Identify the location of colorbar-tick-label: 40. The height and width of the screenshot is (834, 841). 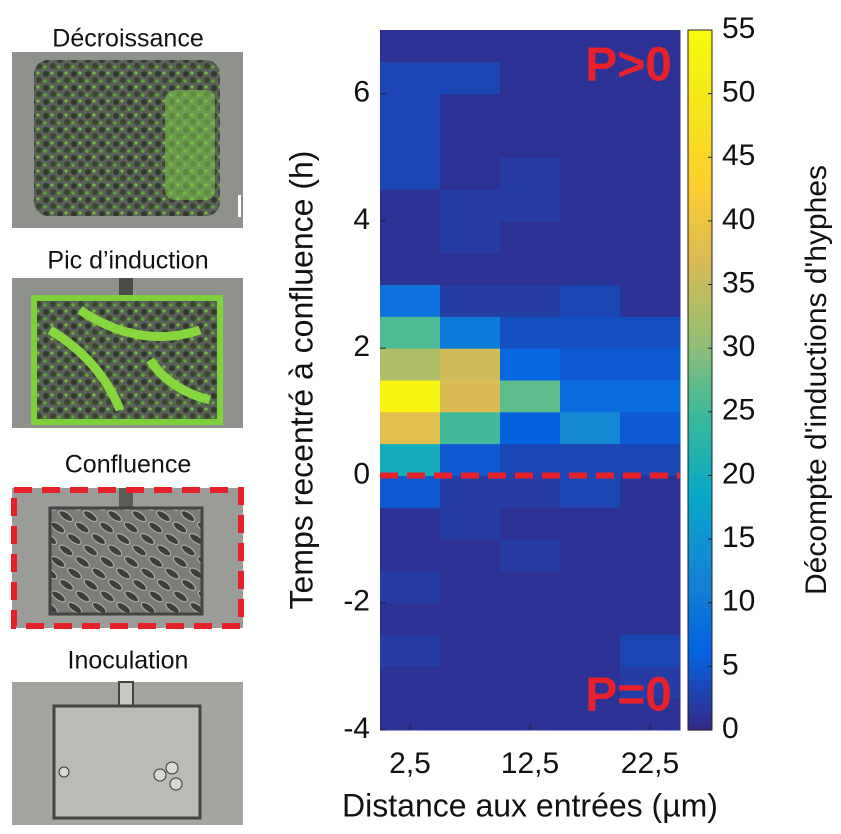
(738, 219).